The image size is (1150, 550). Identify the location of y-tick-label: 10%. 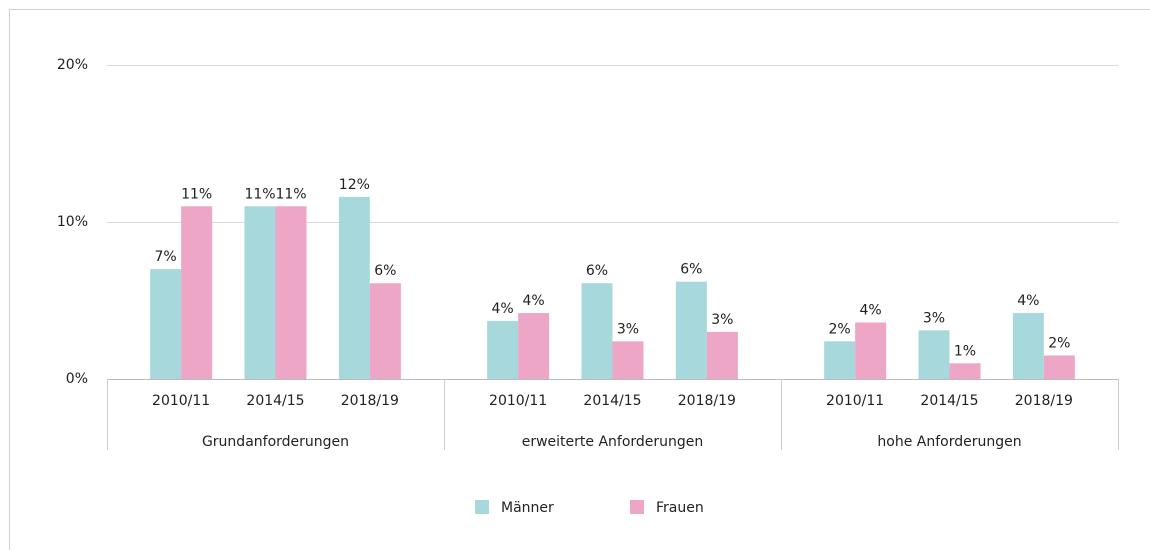
(72, 222).